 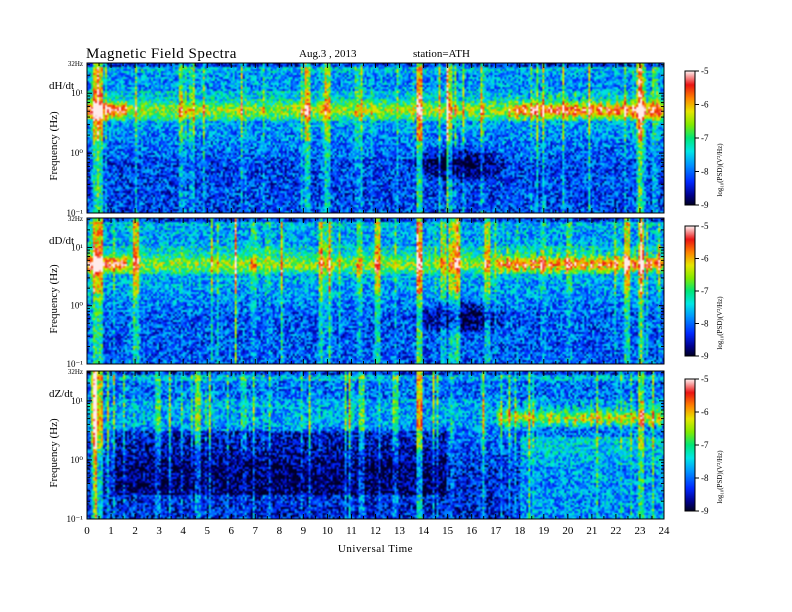 What do you see at coordinates (232, 531) in the screenshot?
I see `x-tick-label: 6` at bounding box center [232, 531].